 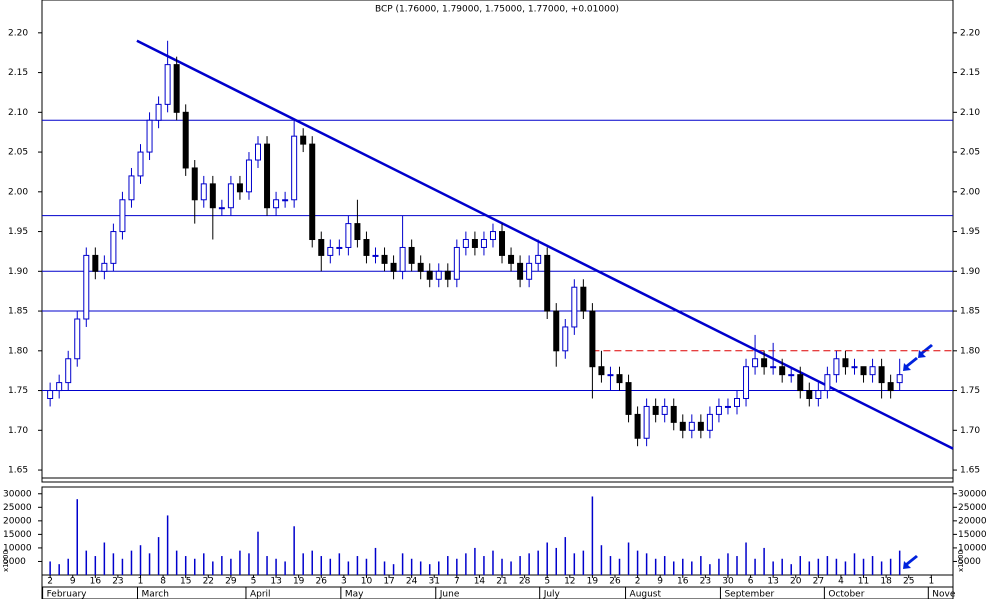 I want to click on x-tick-label: 13, so click(x=275, y=582).